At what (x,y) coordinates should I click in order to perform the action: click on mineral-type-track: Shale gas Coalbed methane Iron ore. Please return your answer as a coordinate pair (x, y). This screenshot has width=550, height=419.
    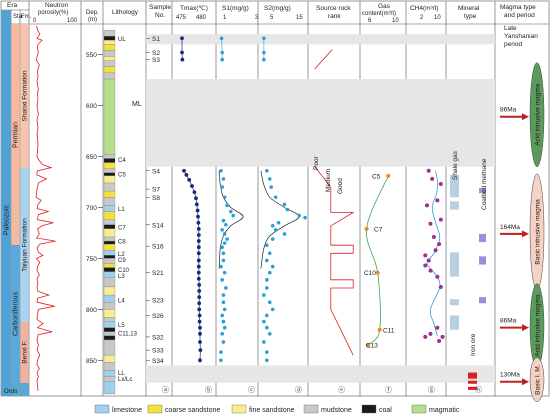
    Looking at the image, I should click on (469, 270).